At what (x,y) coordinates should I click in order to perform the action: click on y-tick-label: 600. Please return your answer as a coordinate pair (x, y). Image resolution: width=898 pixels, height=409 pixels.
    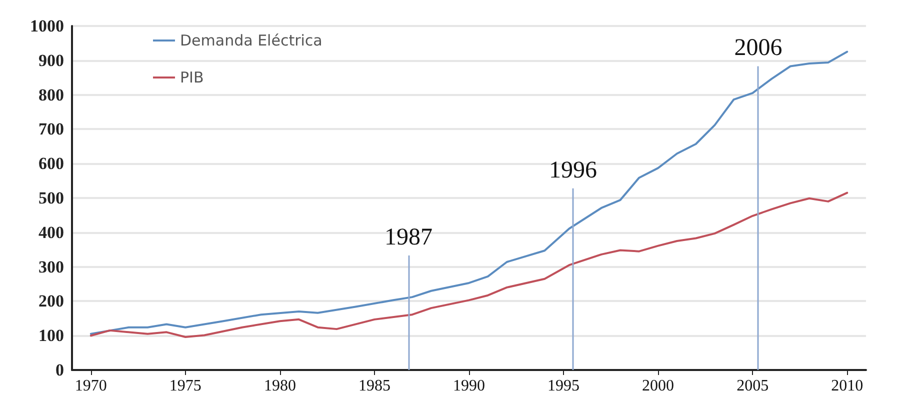
    Looking at the image, I should click on (51, 164).